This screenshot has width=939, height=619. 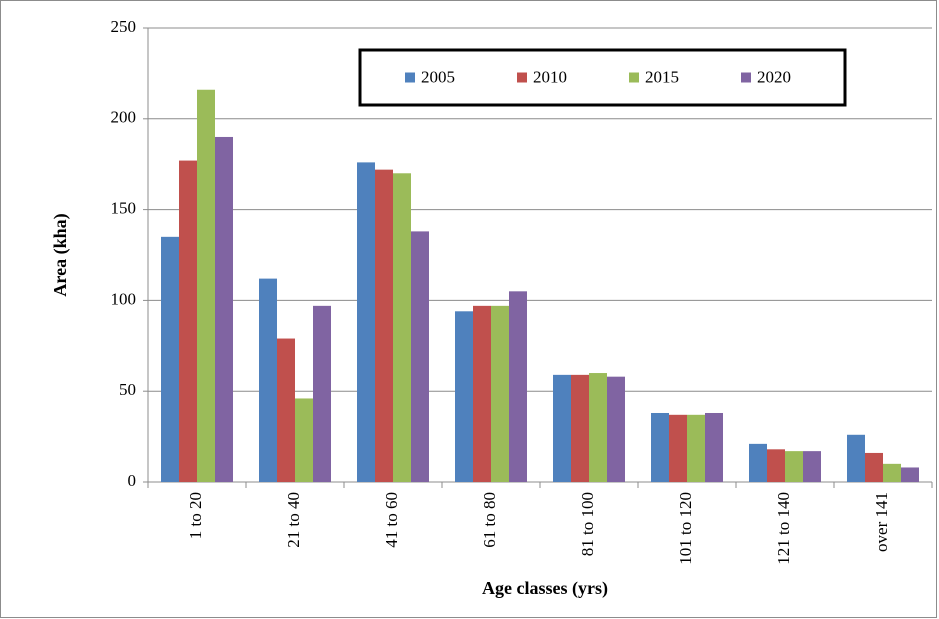 I want to click on y-tick-label: 250, so click(x=124, y=26).